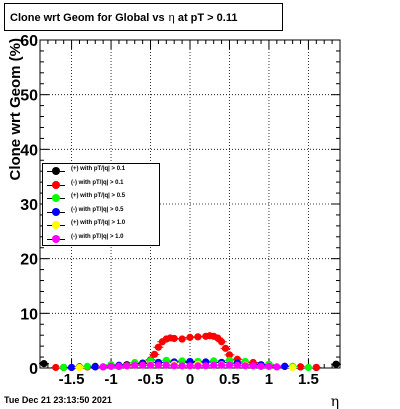  What do you see at coordinates (190, 379) in the screenshot?
I see `x-tick-label: 0` at bounding box center [190, 379].